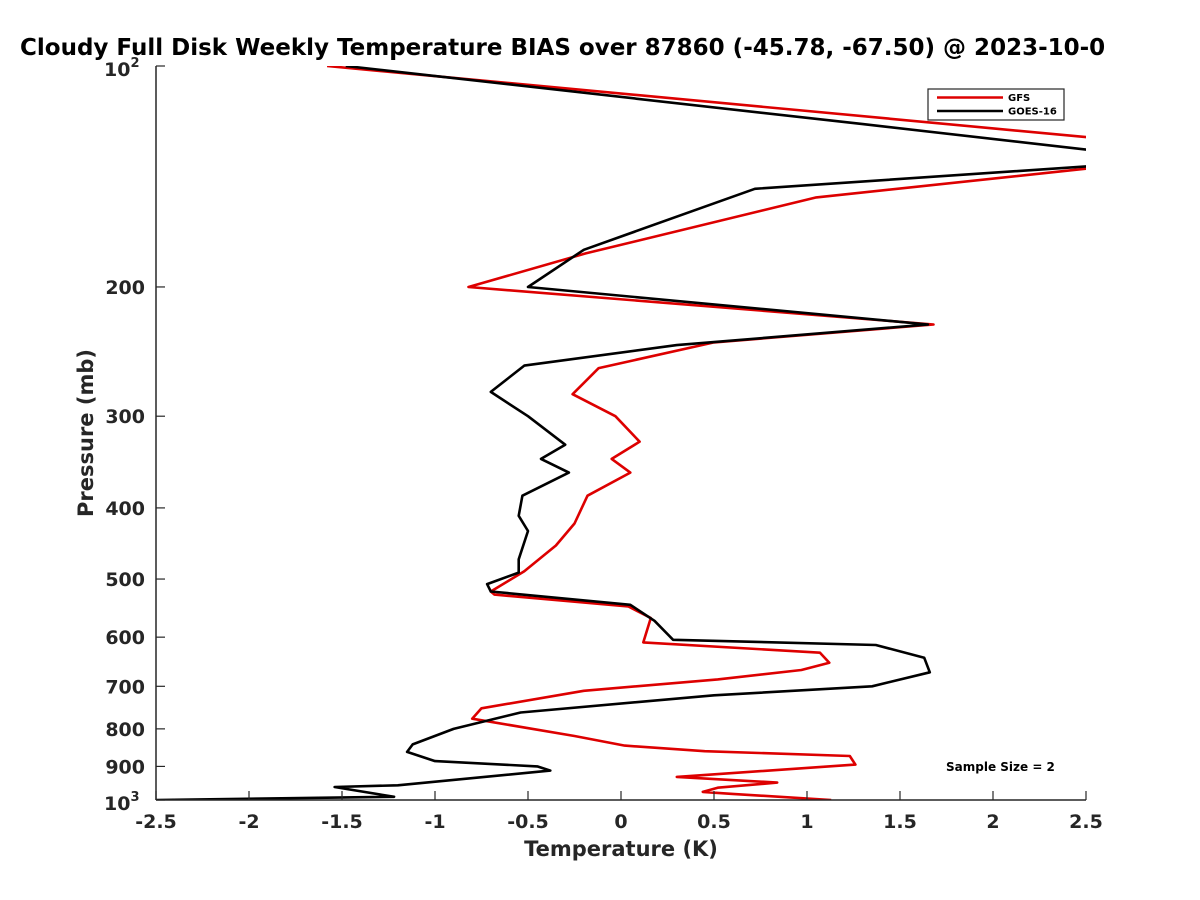 The height and width of the screenshot is (900, 1200). Describe the element at coordinates (125, 767) in the screenshot. I see `y-tick-label: 900` at that location.